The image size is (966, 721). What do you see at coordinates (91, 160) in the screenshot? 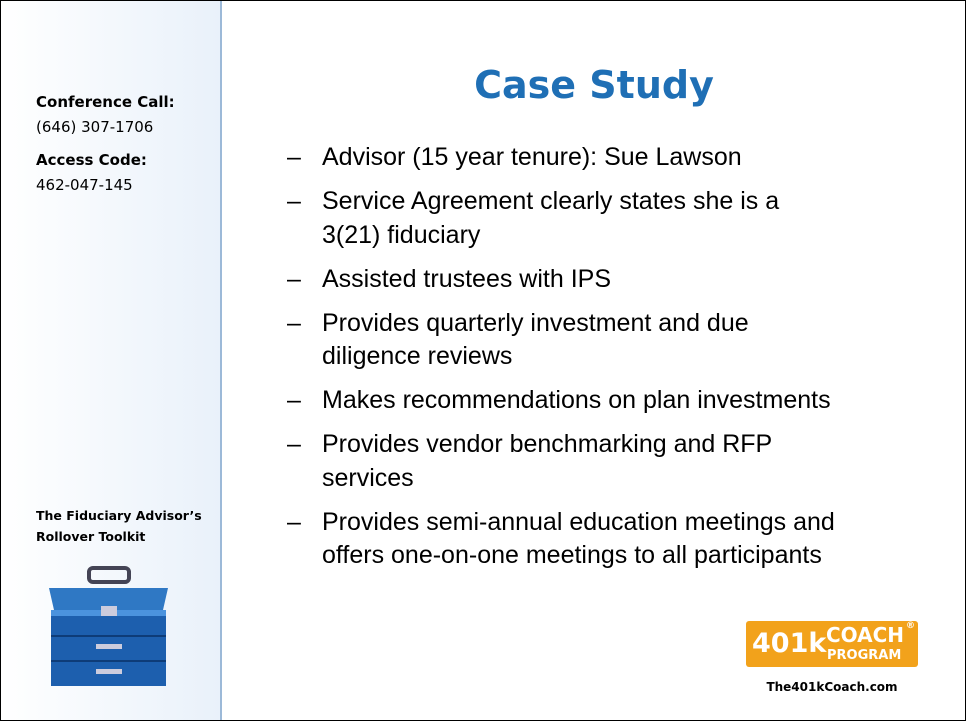
I see `access-label: Access Code:` at bounding box center [91, 160].